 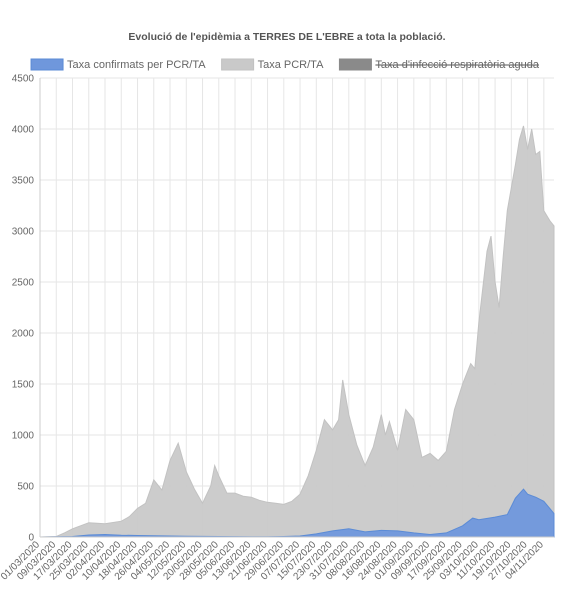 I want to click on y-tick-label: 2000, so click(x=23, y=334).